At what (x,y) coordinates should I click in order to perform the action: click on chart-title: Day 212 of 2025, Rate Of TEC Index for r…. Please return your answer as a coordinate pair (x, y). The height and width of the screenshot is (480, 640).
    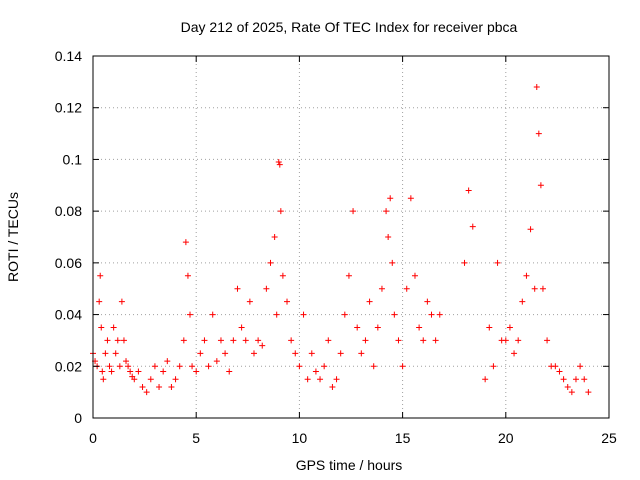
    Looking at the image, I should click on (349, 27).